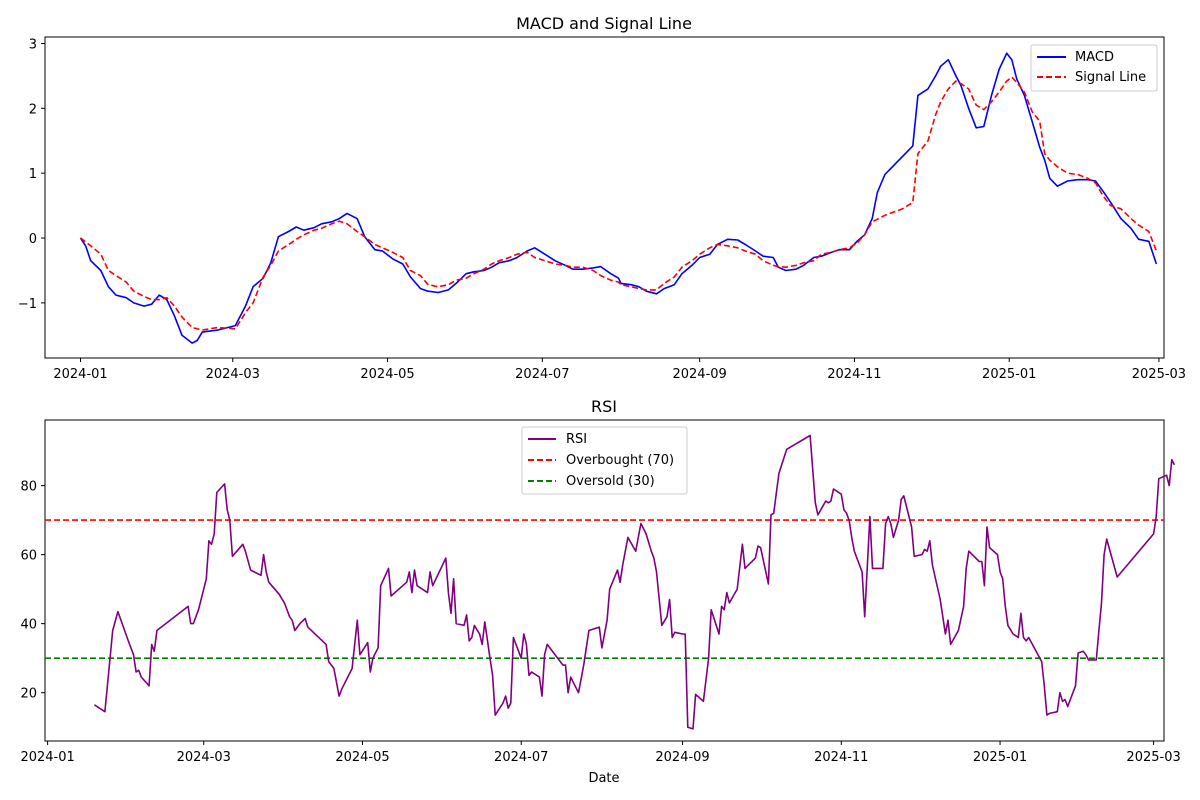  What do you see at coordinates (604, 406) in the screenshot?
I see `chart-title: RSI` at bounding box center [604, 406].